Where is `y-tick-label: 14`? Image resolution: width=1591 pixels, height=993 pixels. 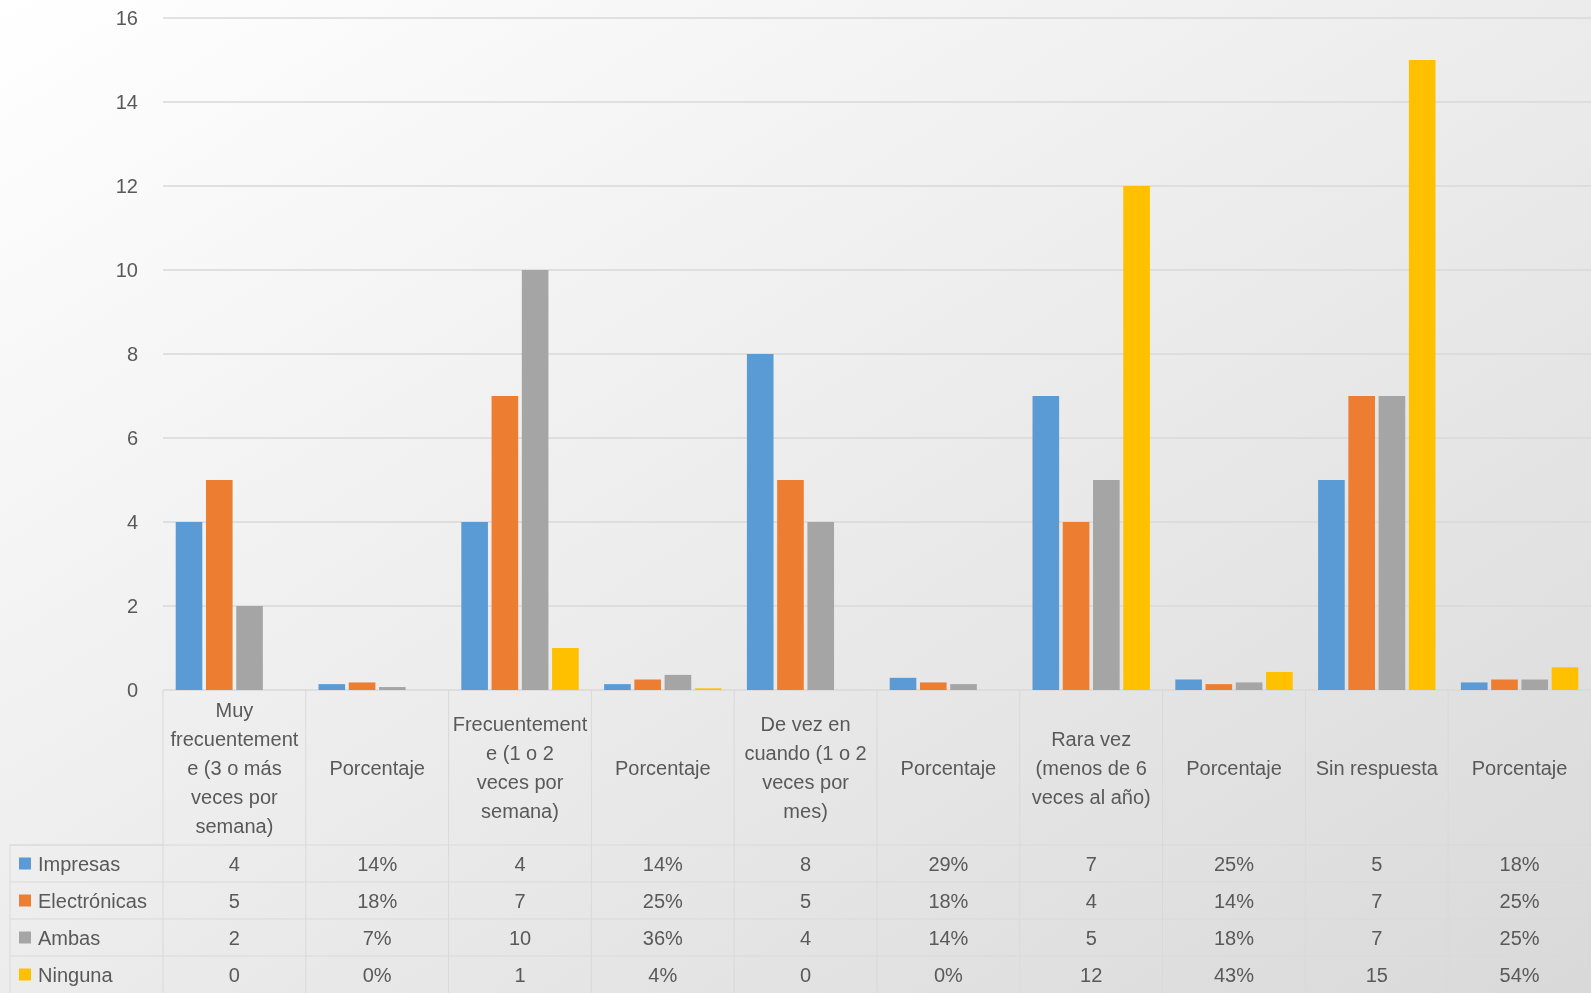
y-tick-label: 14 is located at coordinates (126, 102).